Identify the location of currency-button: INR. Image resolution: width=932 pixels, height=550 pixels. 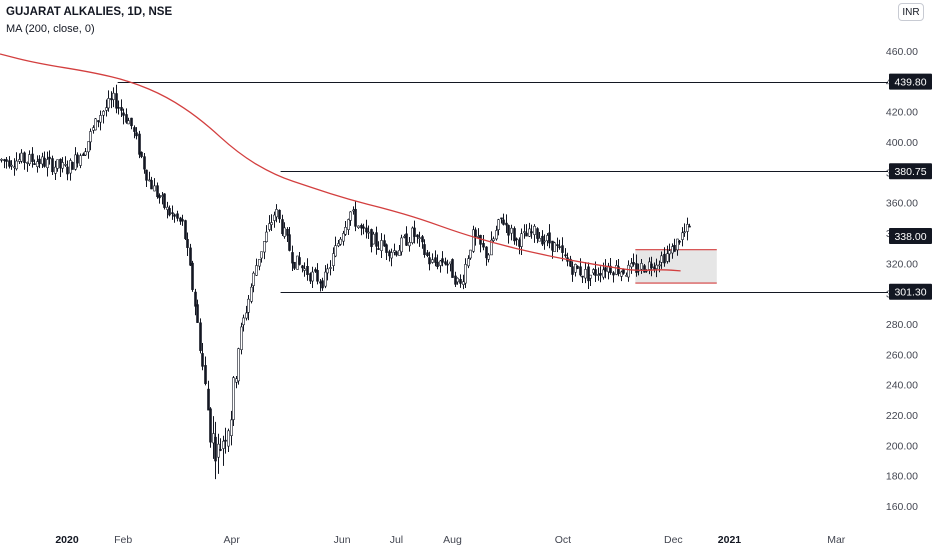
(911, 12).